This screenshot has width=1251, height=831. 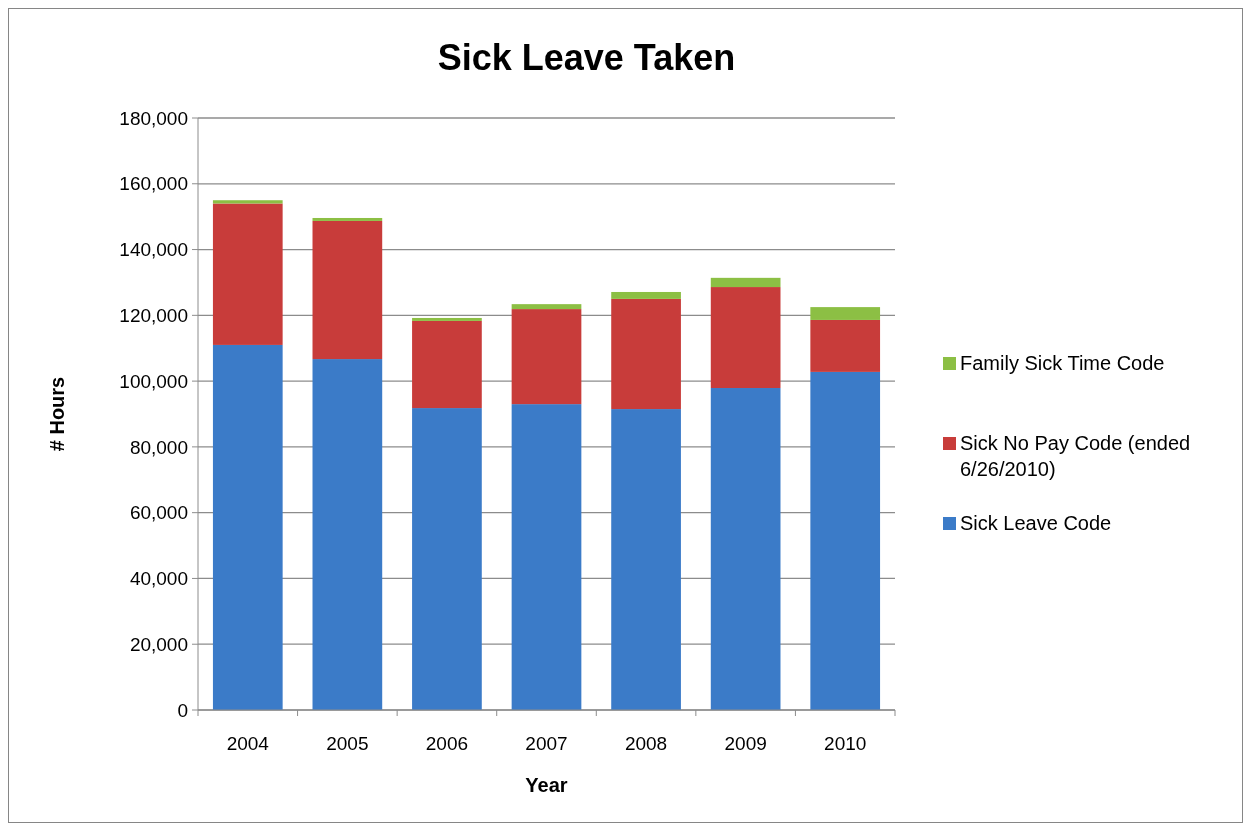 What do you see at coordinates (646, 743) in the screenshot?
I see `x-tick-label: 2008` at bounding box center [646, 743].